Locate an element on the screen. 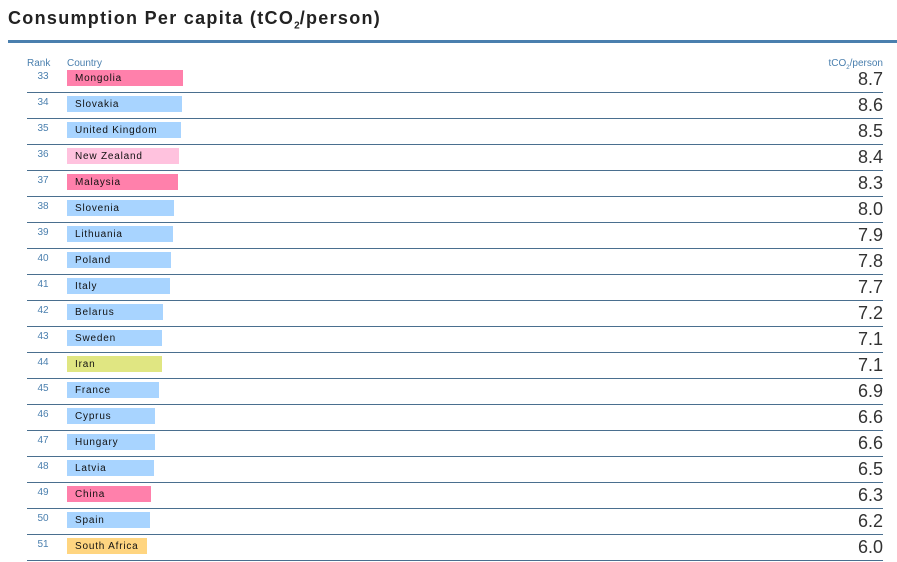 The height and width of the screenshot is (562, 897). rank: 38 is located at coordinates (43, 206).